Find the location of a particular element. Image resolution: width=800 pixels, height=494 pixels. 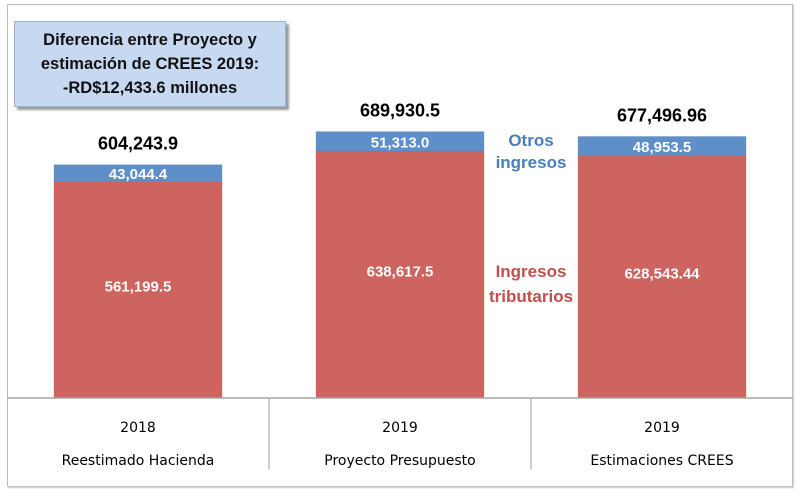

category-name-label: Estimaciones CREES is located at coordinates (661, 461).